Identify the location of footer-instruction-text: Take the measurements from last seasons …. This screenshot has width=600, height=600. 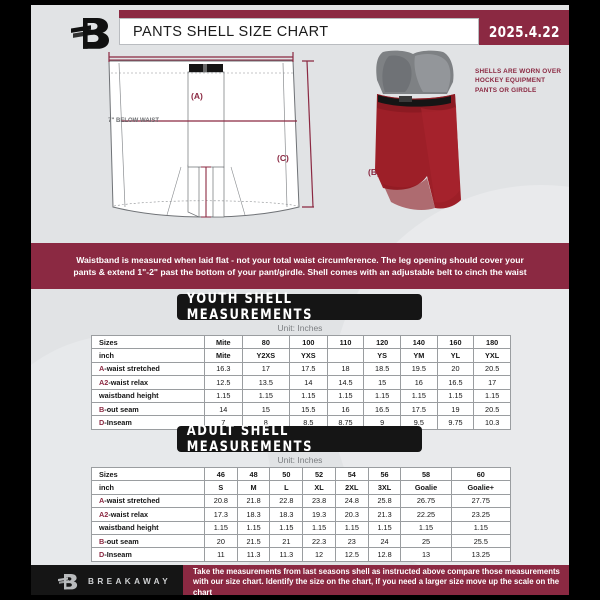
(376, 580).